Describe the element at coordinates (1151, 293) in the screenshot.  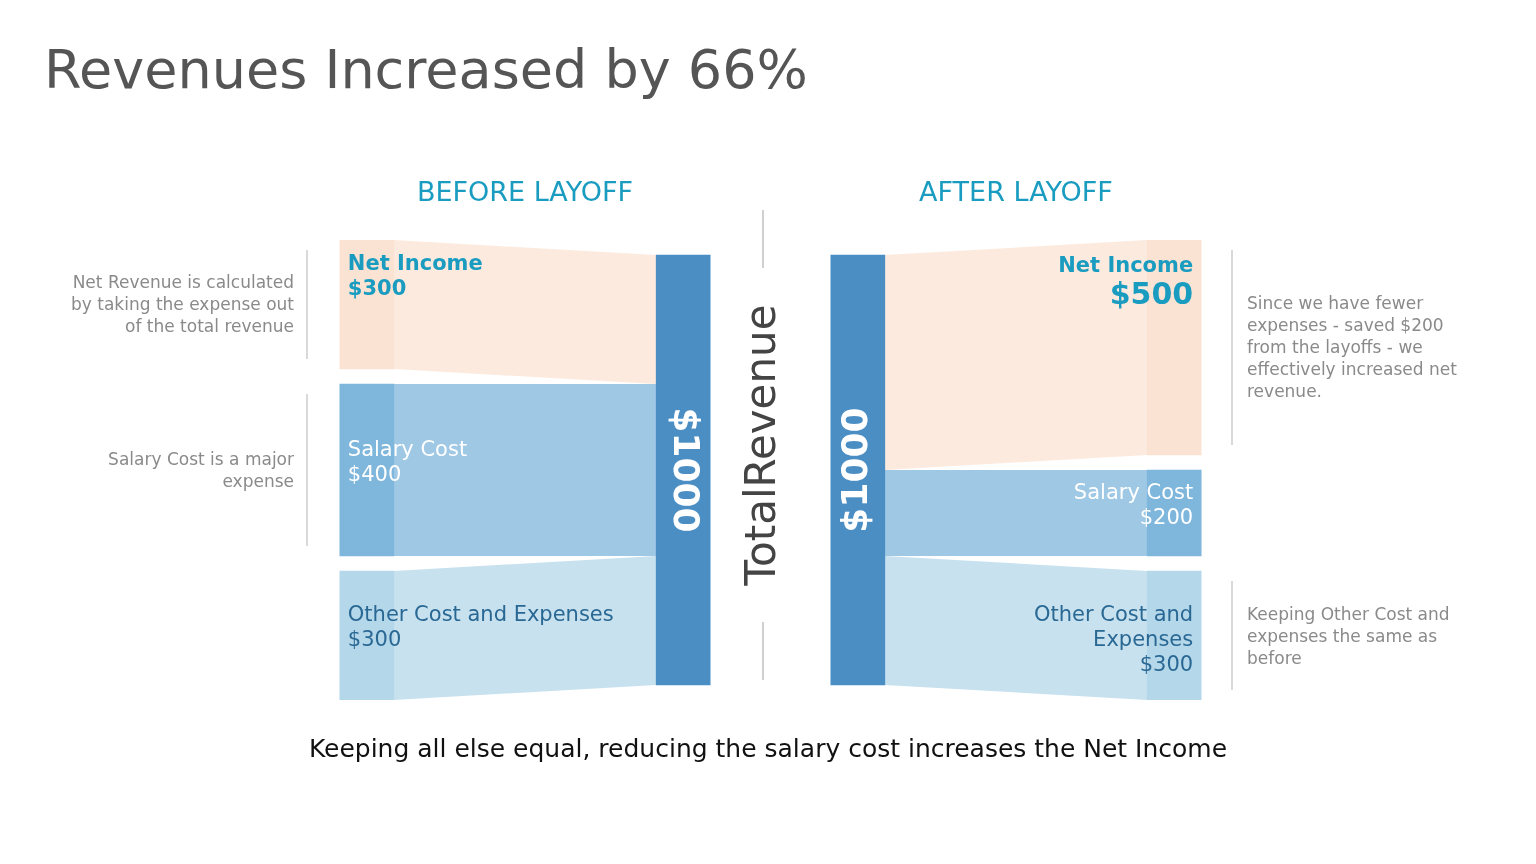
I see `data-label: $500` at that location.